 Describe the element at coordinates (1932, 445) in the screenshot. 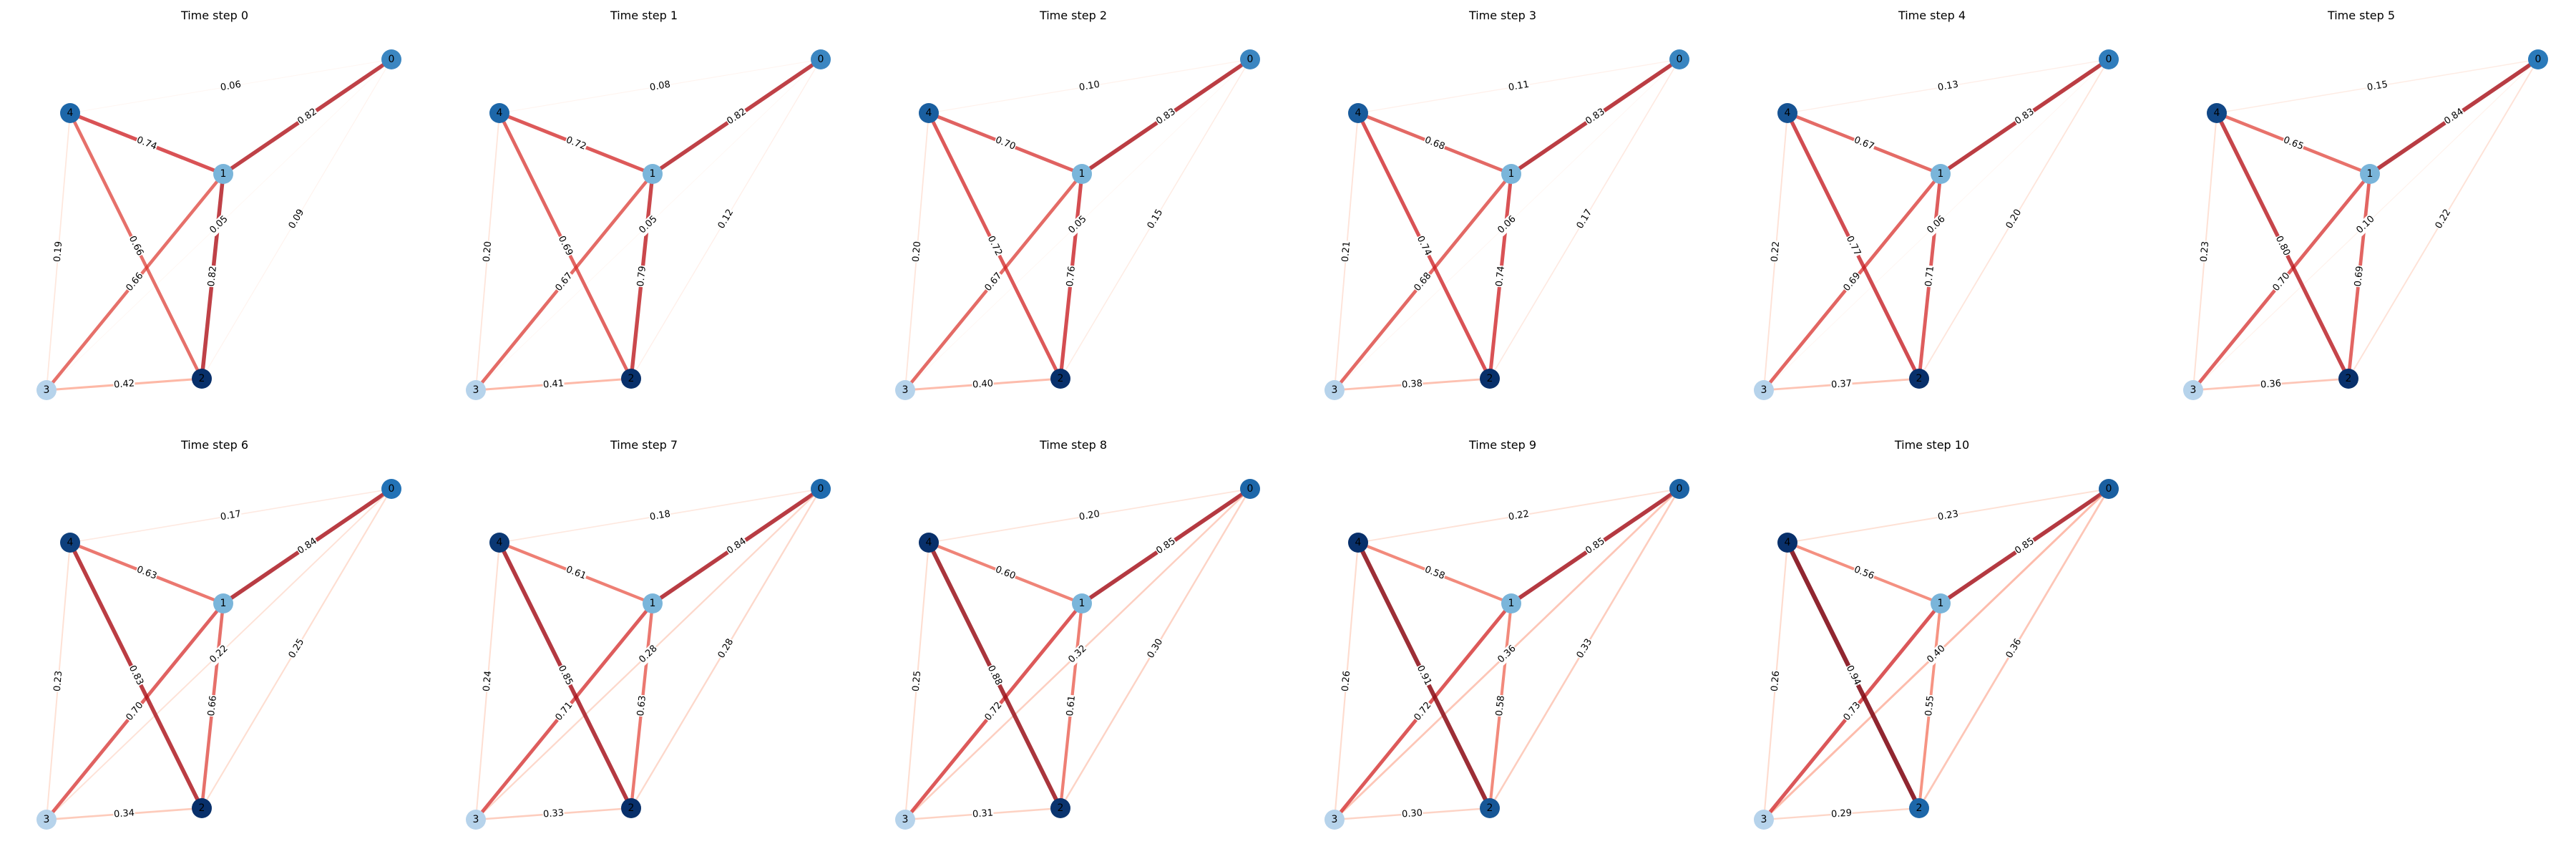

I see `panel-title: Time step 10` at that location.